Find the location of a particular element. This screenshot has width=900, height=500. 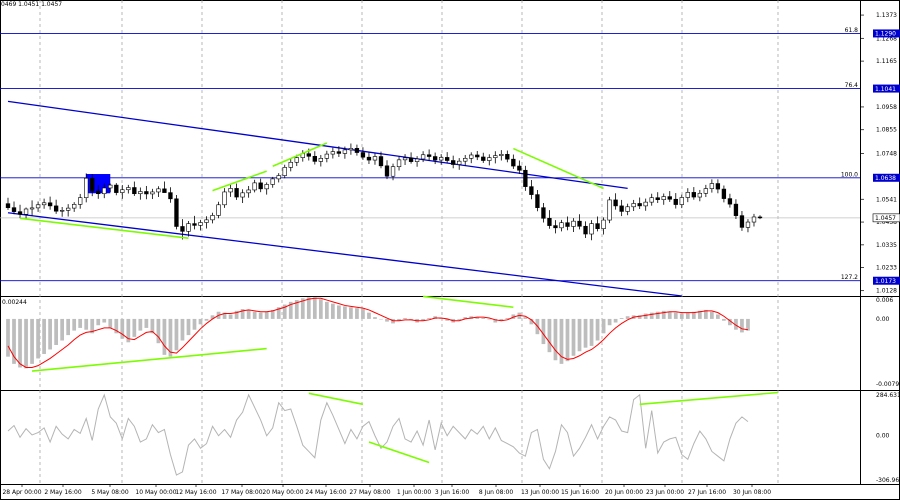

price-tick-label: 1.0128 is located at coordinates (886, 291).